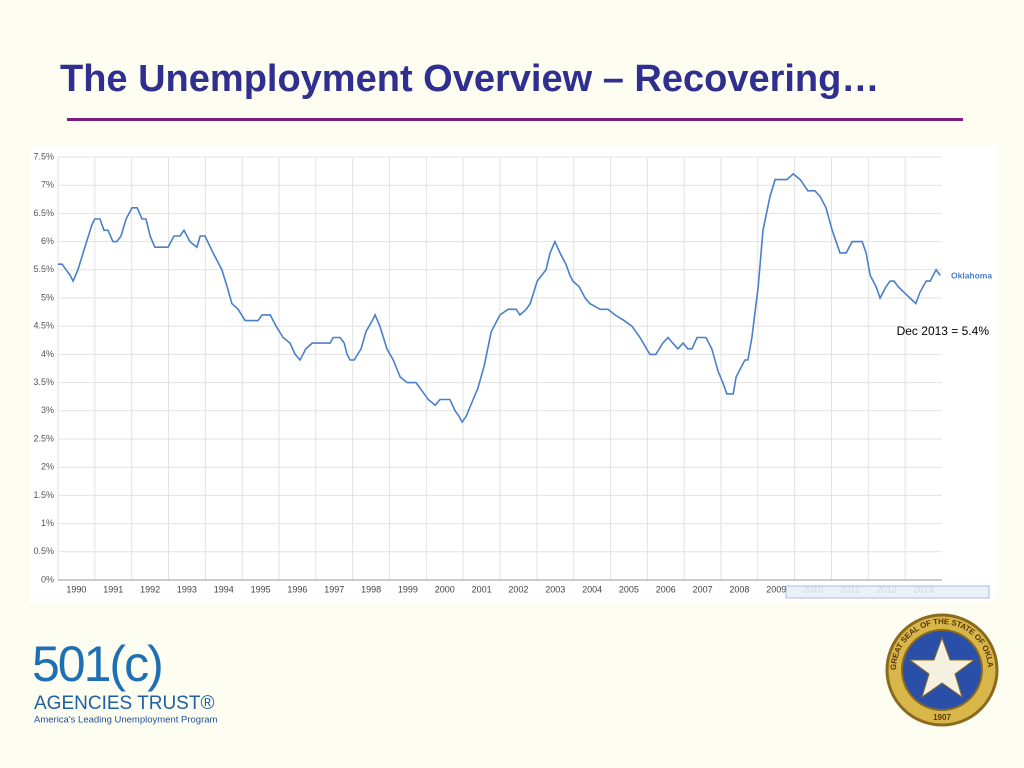 Image resolution: width=1024 pixels, height=768 pixels. I want to click on x-tick-label: 1997, so click(334, 589).